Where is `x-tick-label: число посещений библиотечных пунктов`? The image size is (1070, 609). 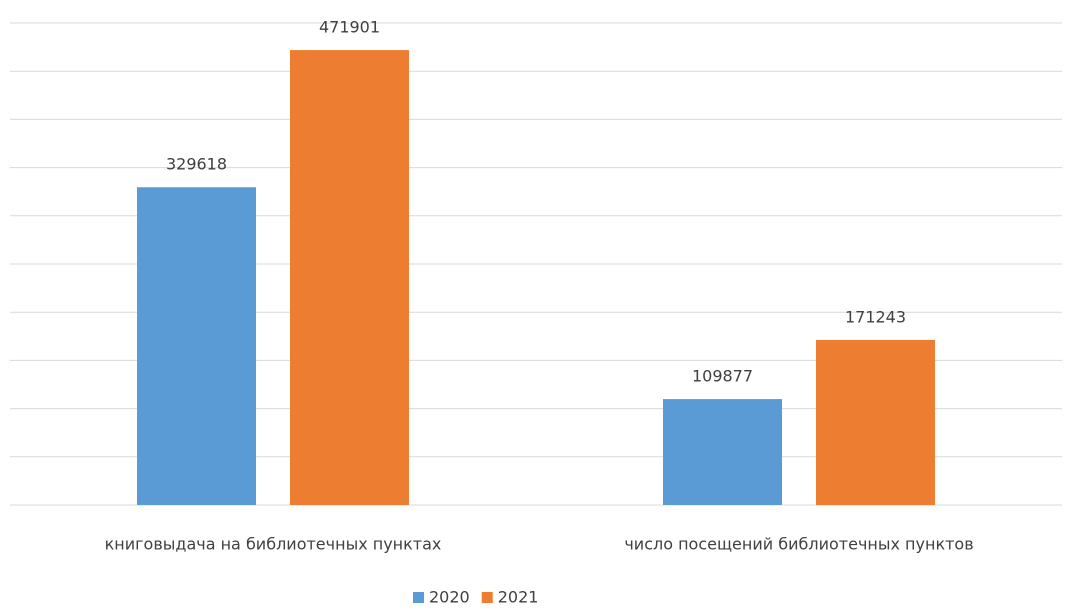 x-tick-label: число посещений библиотечных пунктов is located at coordinates (798, 544).